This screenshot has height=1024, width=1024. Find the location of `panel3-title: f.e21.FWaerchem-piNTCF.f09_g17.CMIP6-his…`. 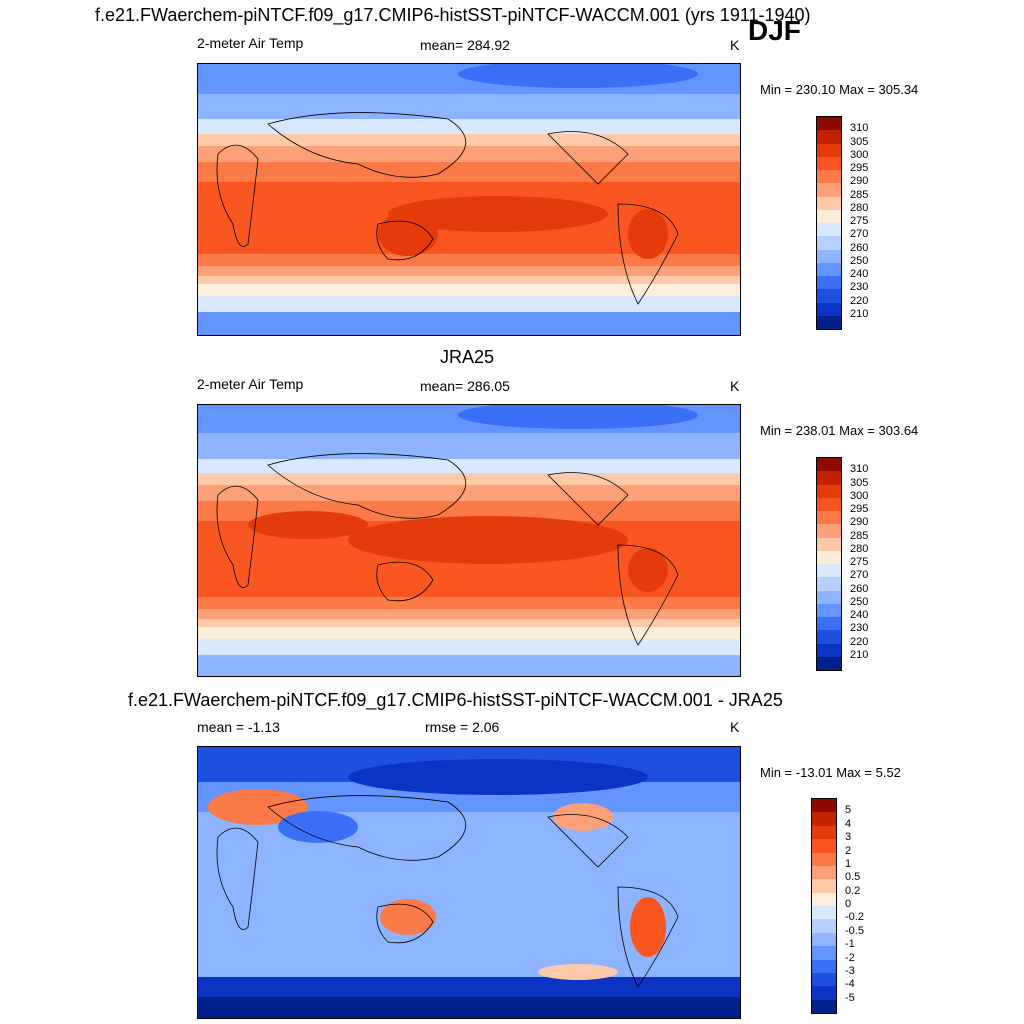

panel3-title: f.e21.FWaerchem-piNTCF.f09_g17.CMIP6-his… is located at coordinates (455, 700).